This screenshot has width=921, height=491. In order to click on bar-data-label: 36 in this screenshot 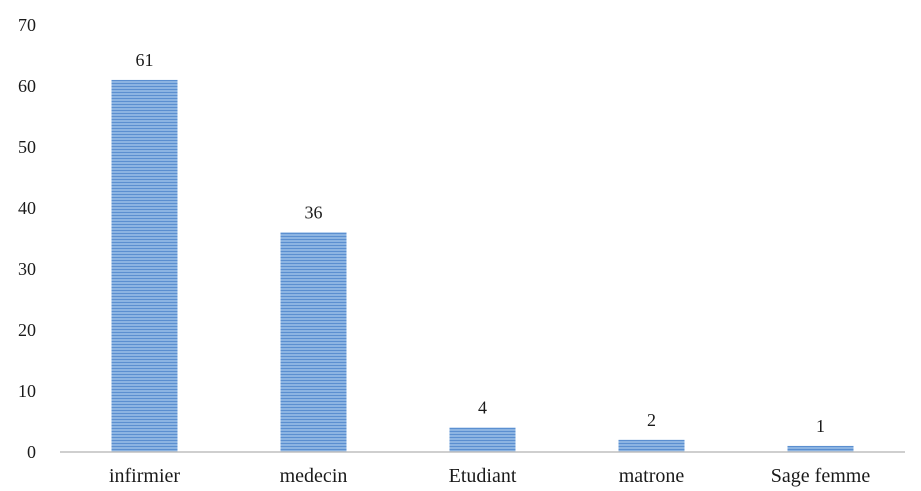, I will do `click(314, 212)`.